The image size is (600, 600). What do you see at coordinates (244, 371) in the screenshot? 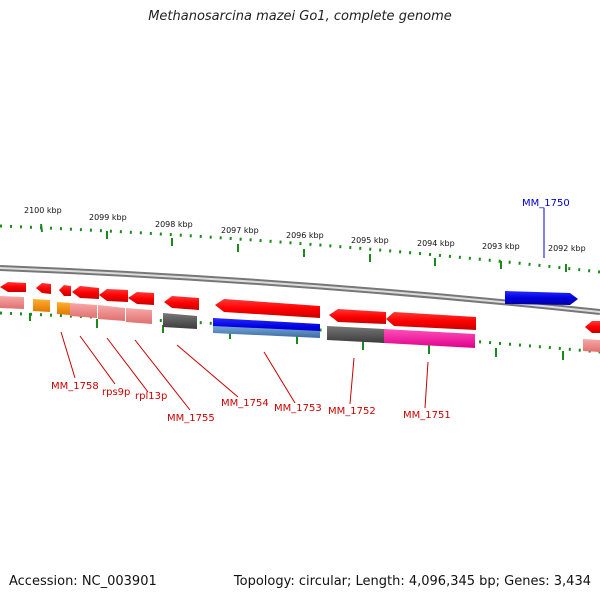
I see `label-leaders` at bounding box center [244, 371].